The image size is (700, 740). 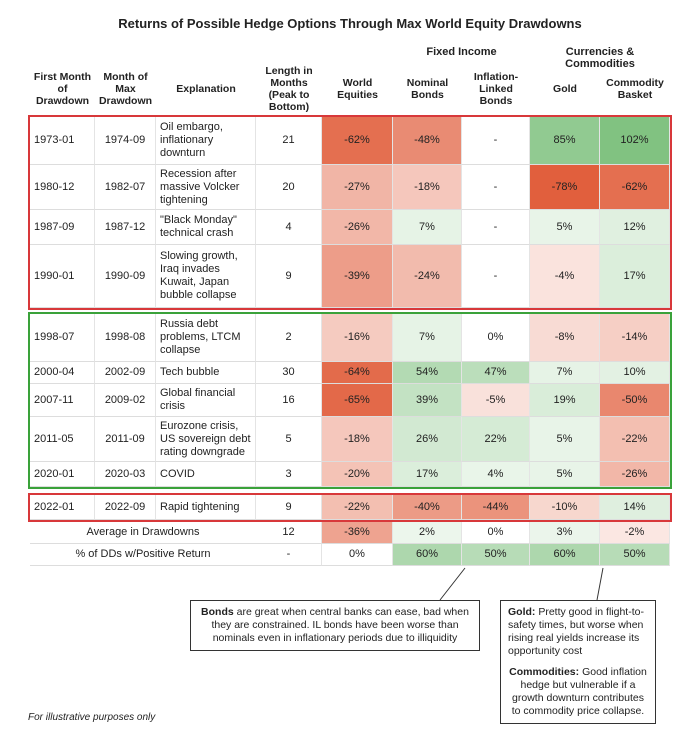 What do you see at coordinates (496, 507) in the screenshot?
I see `table-cell: -44%` at bounding box center [496, 507].